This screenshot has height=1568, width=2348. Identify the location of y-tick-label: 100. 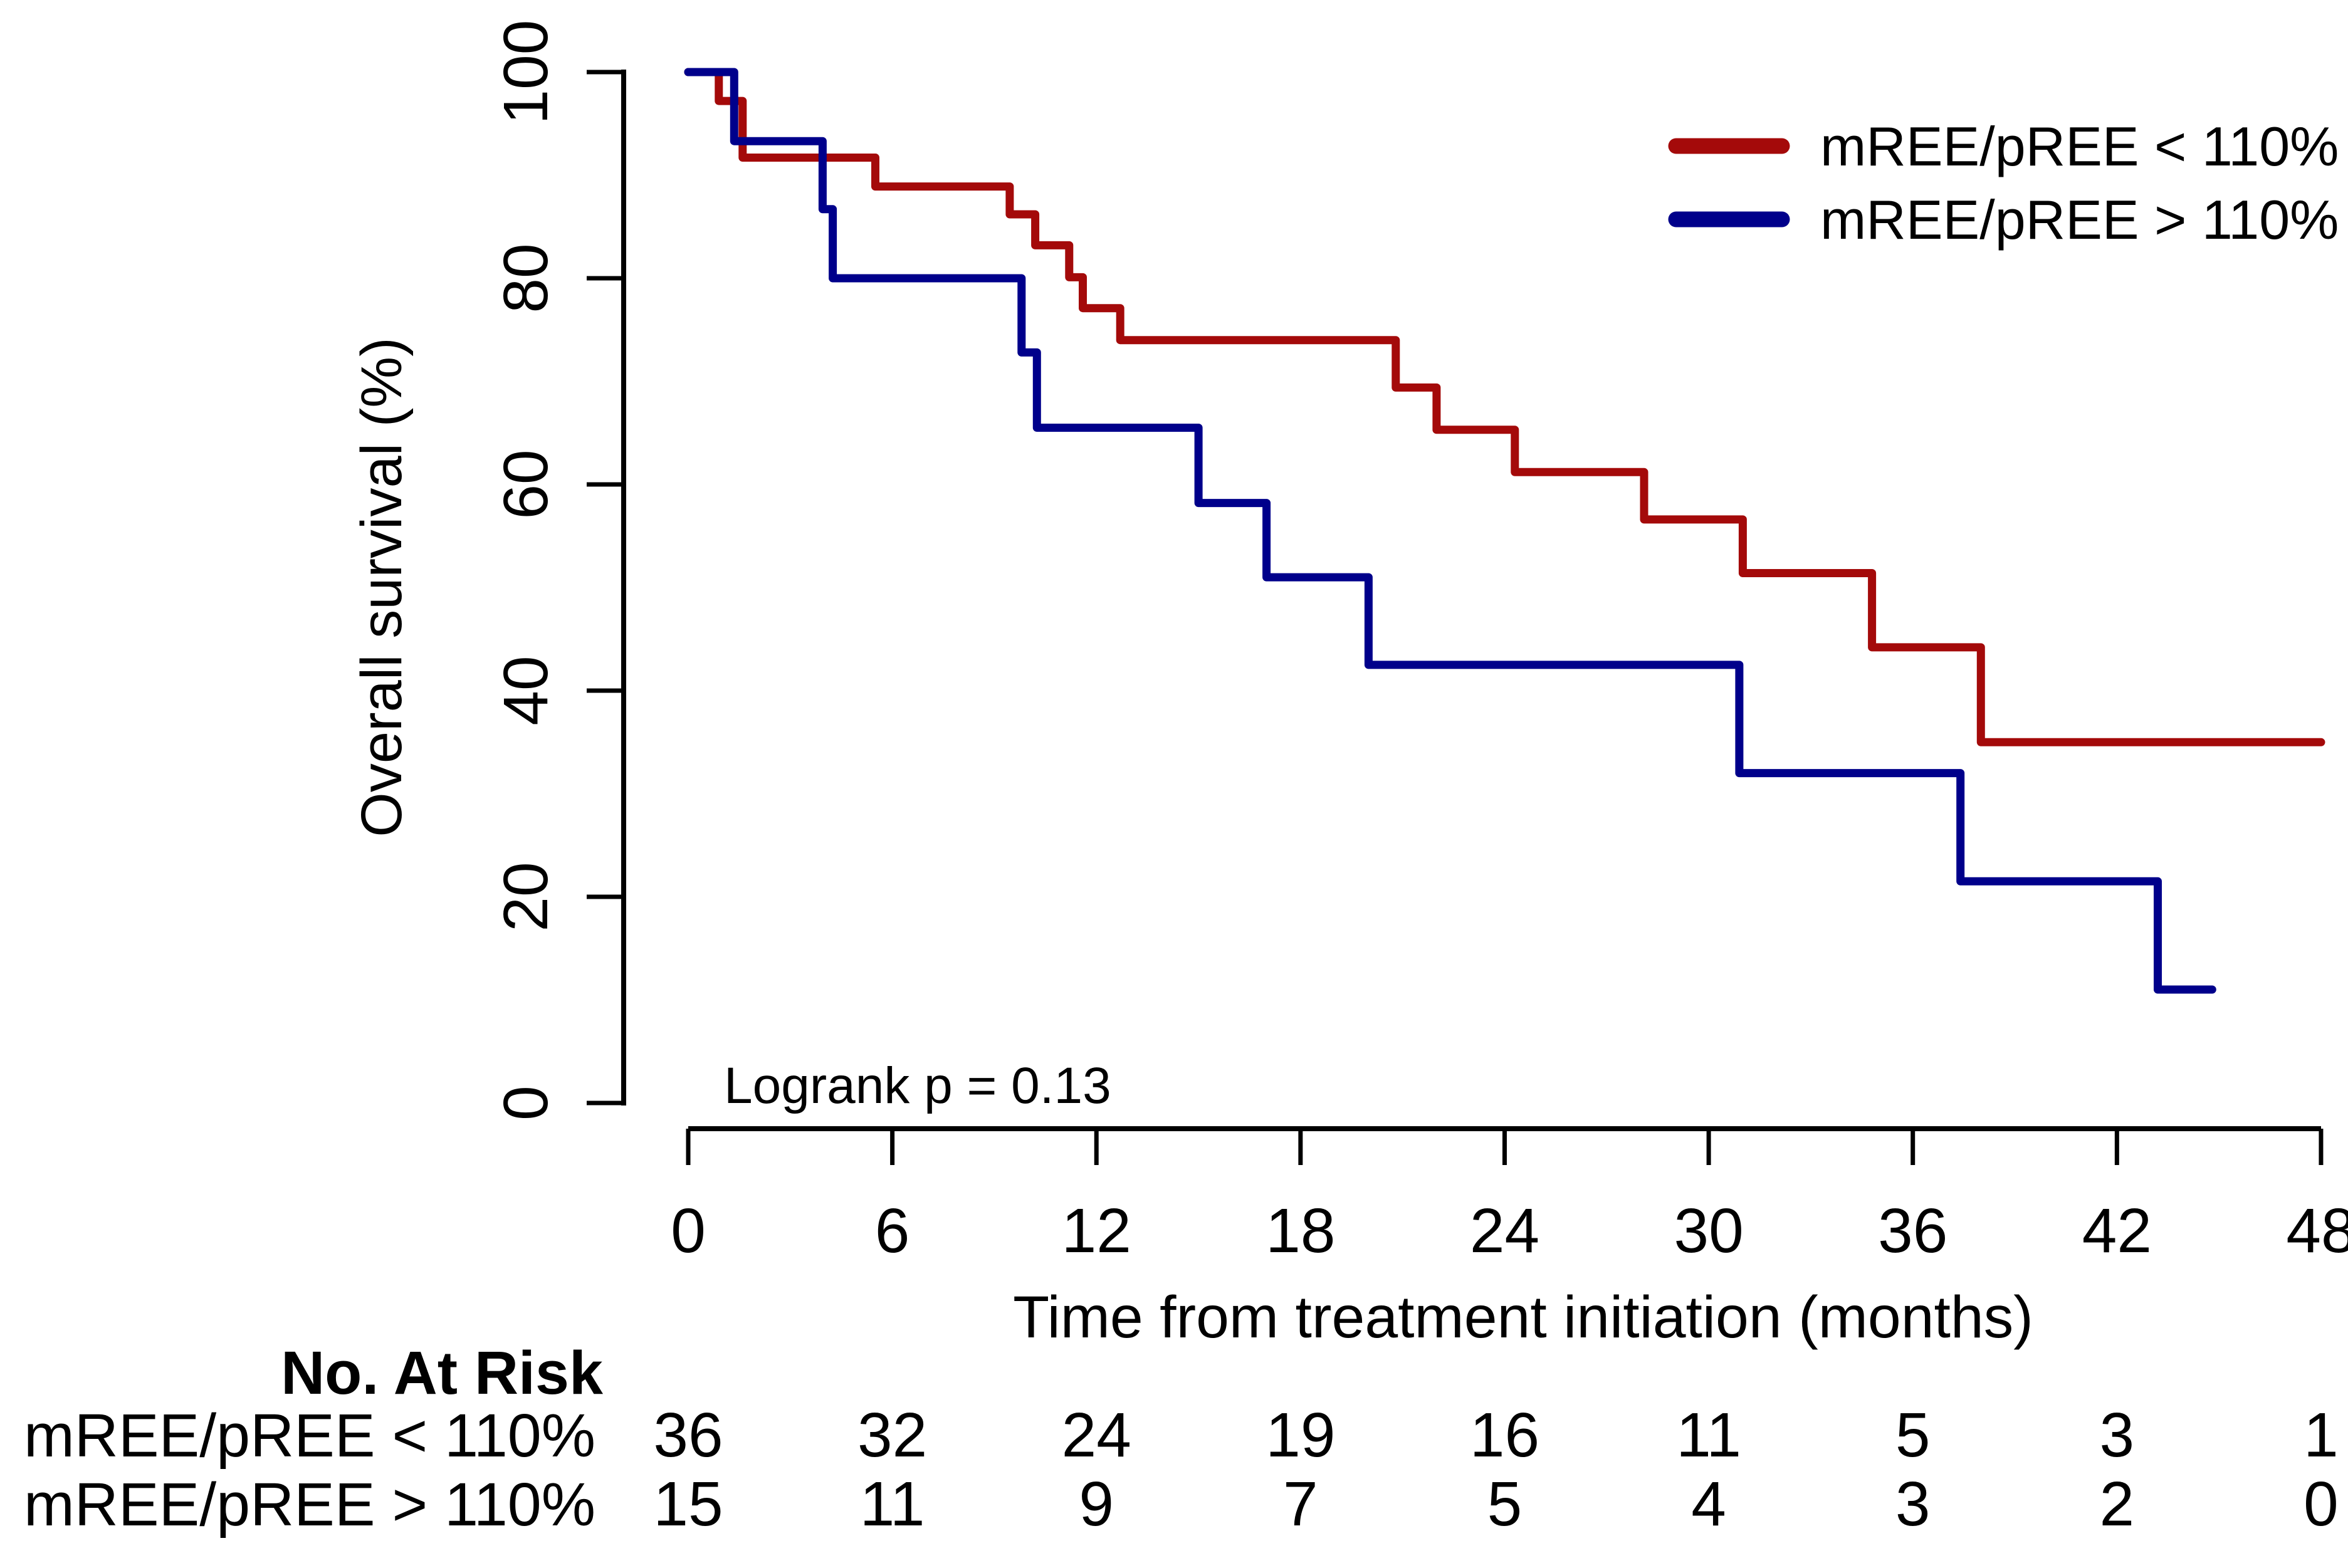
(526, 72).